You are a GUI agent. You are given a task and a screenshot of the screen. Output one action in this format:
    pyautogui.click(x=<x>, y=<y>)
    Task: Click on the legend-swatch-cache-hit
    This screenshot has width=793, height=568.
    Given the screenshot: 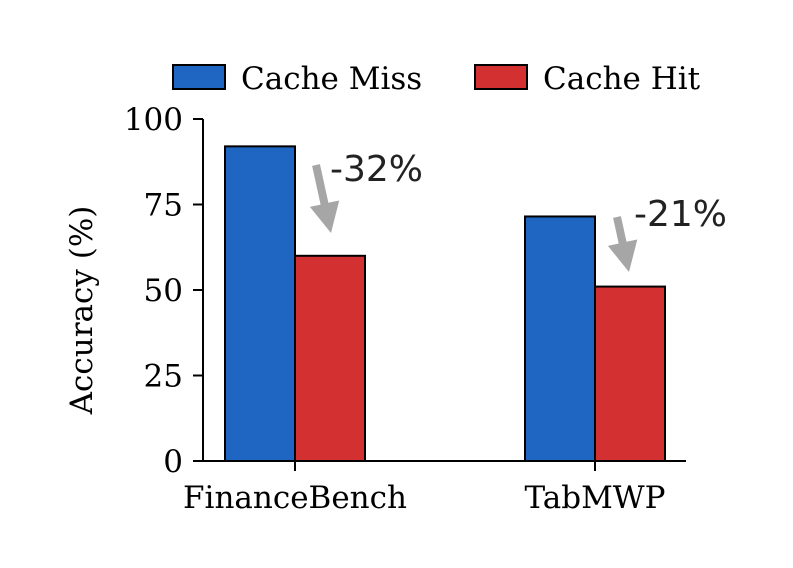 What is the action you would take?
    pyautogui.click(x=501, y=77)
    